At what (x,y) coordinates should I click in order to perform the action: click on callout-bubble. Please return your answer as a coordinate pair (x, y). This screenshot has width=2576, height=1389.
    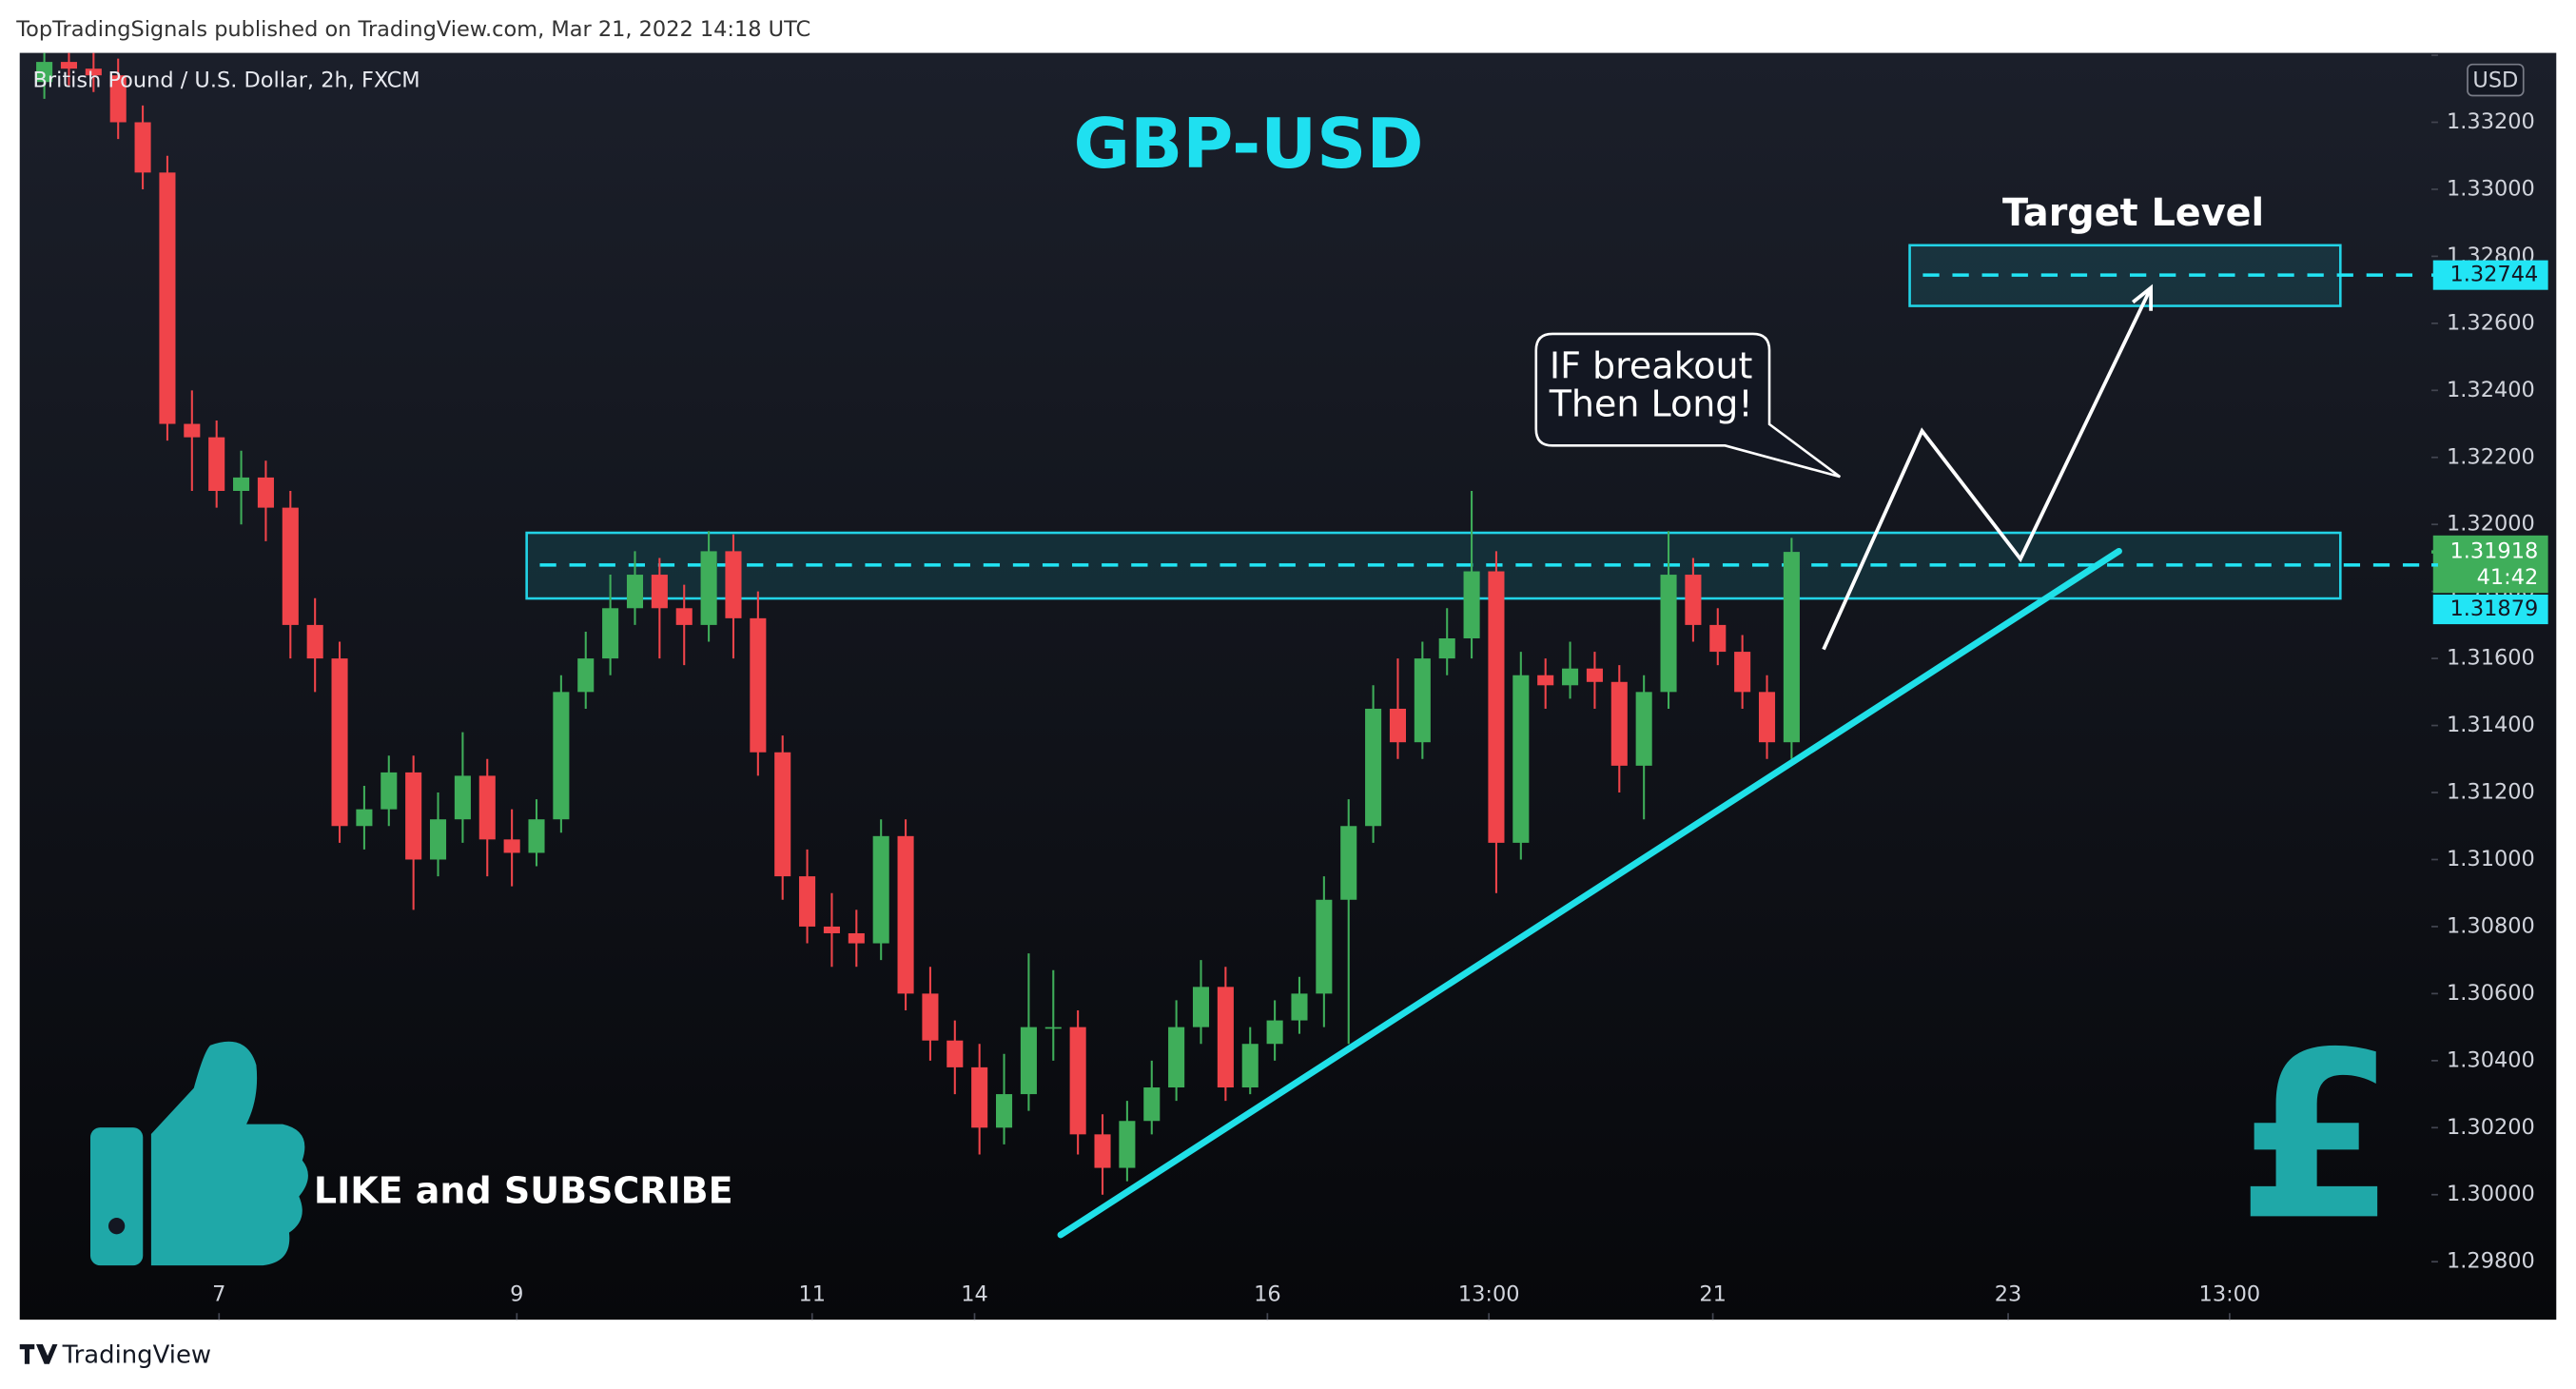
    Looking at the image, I should click on (1688, 405).